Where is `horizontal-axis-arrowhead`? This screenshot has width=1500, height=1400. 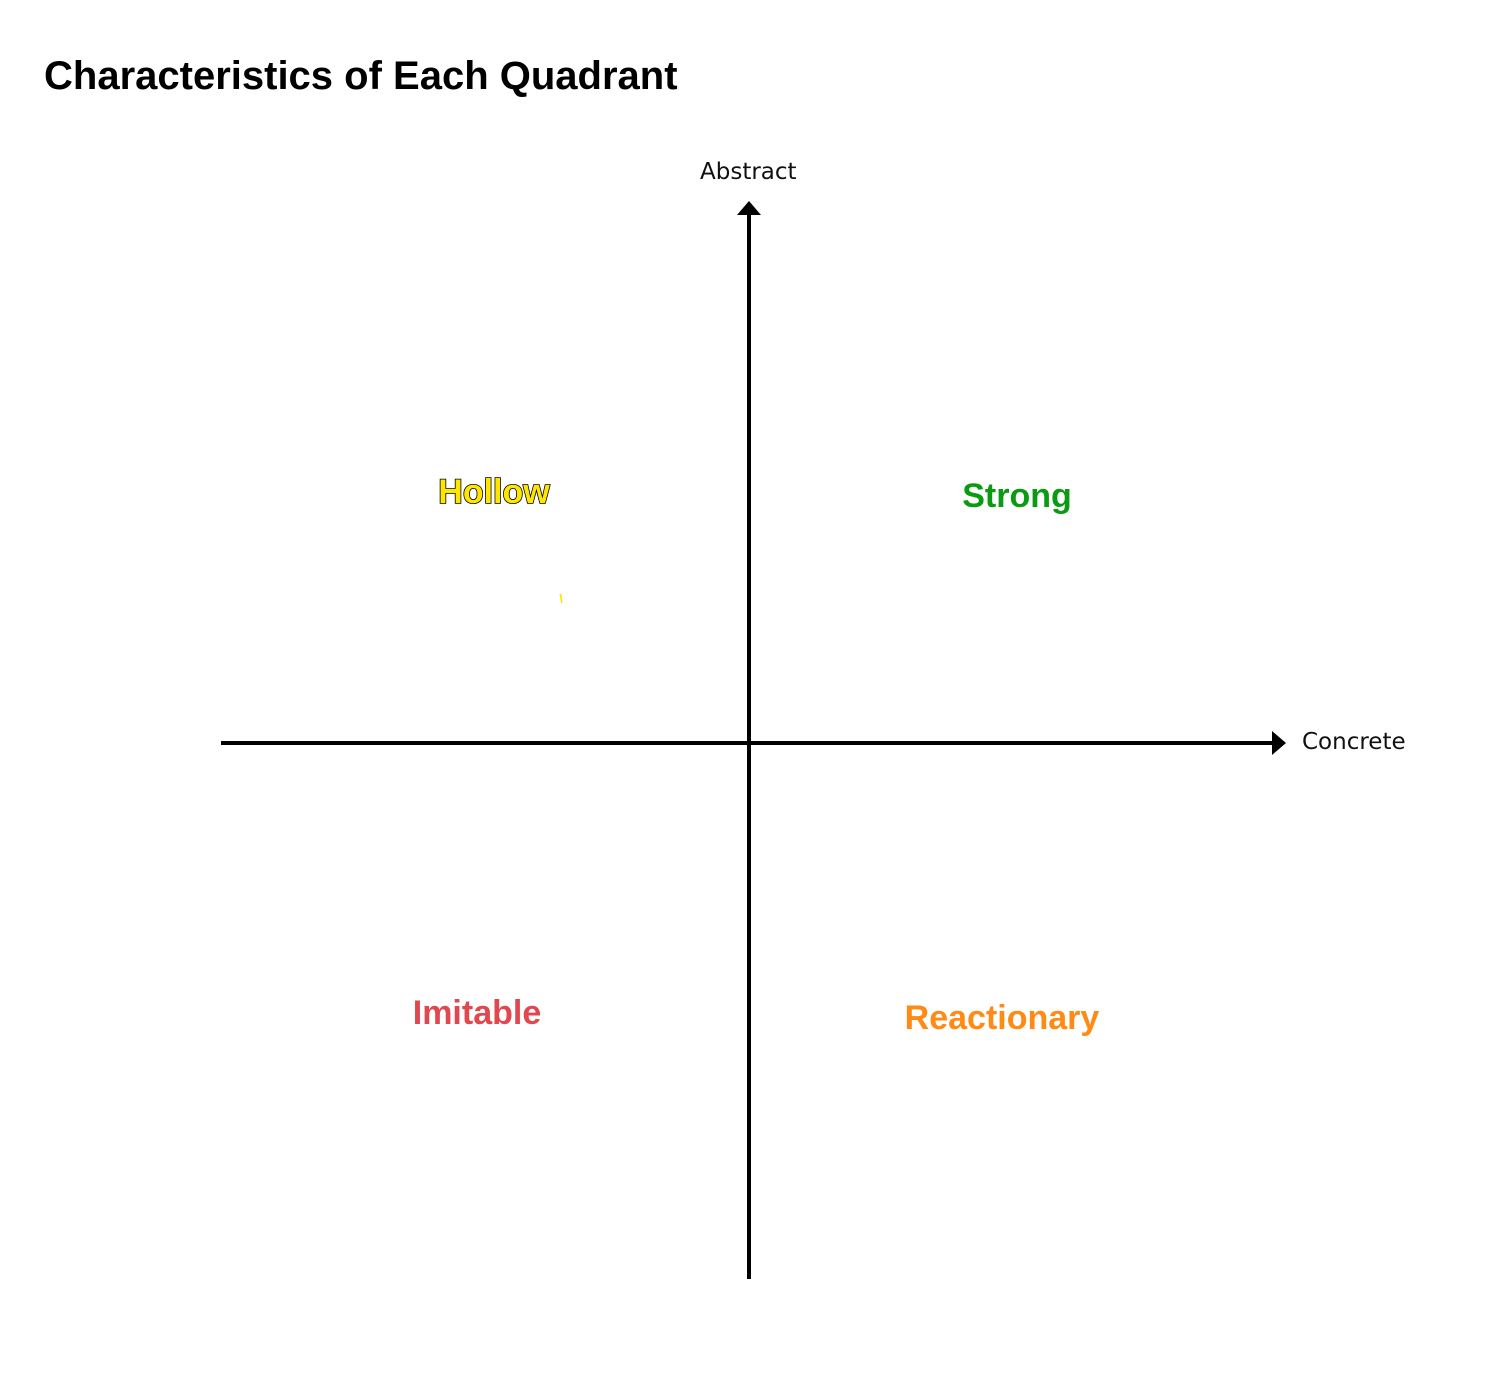 horizontal-axis-arrowhead is located at coordinates (1279, 743).